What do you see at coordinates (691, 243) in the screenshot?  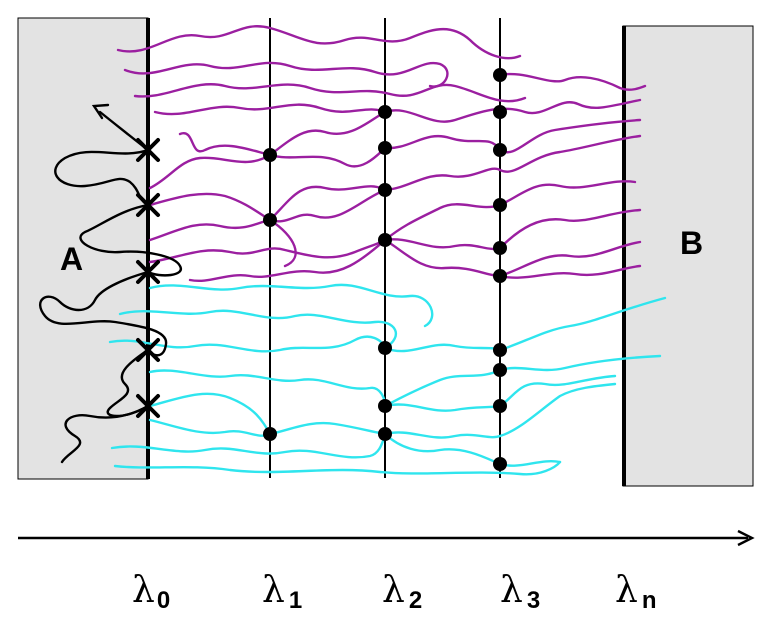 I see `region-b-label: B` at bounding box center [691, 243].